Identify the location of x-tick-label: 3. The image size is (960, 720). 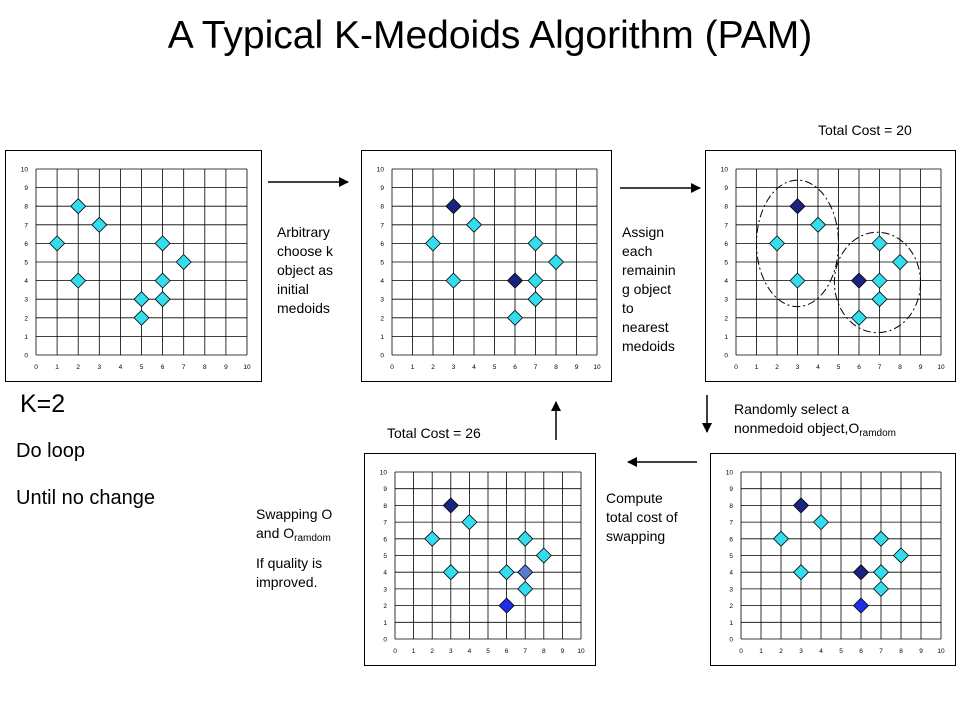
(99, 367).